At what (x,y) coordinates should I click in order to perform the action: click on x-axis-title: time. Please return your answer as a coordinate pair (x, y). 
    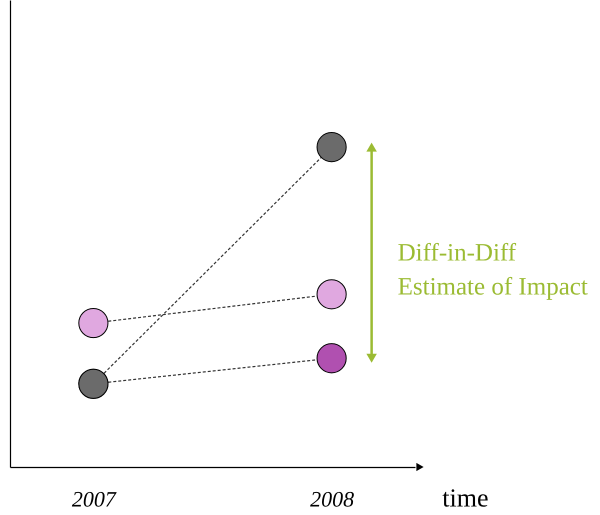
    Looking at the image, I should click on (465, 498).